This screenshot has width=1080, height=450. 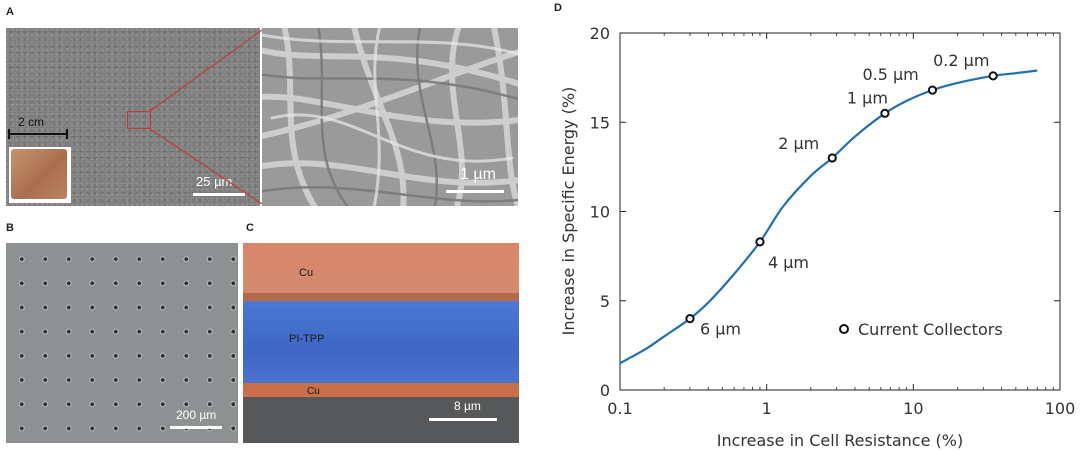 I want to click on legend: Current Collectors, so click(x=921, y=329).